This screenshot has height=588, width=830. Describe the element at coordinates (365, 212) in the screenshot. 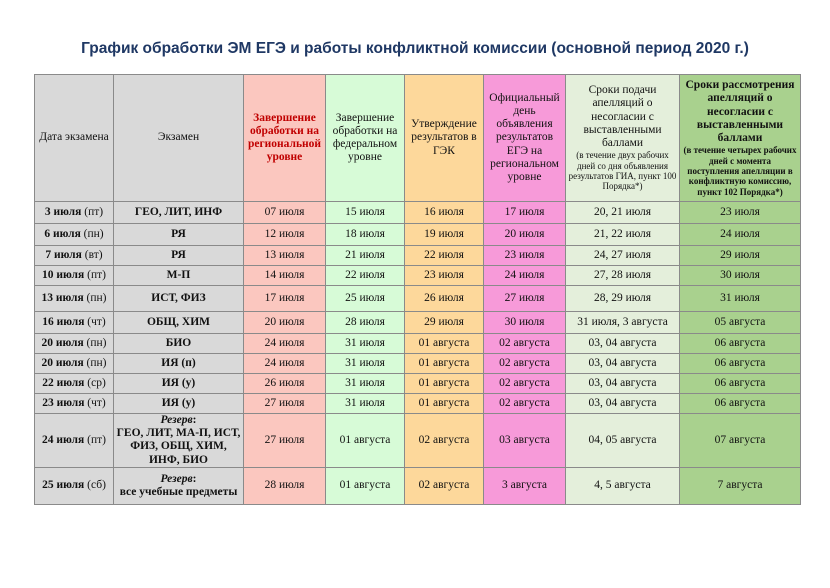

I see `cell-federal: 15 июля` at that location.